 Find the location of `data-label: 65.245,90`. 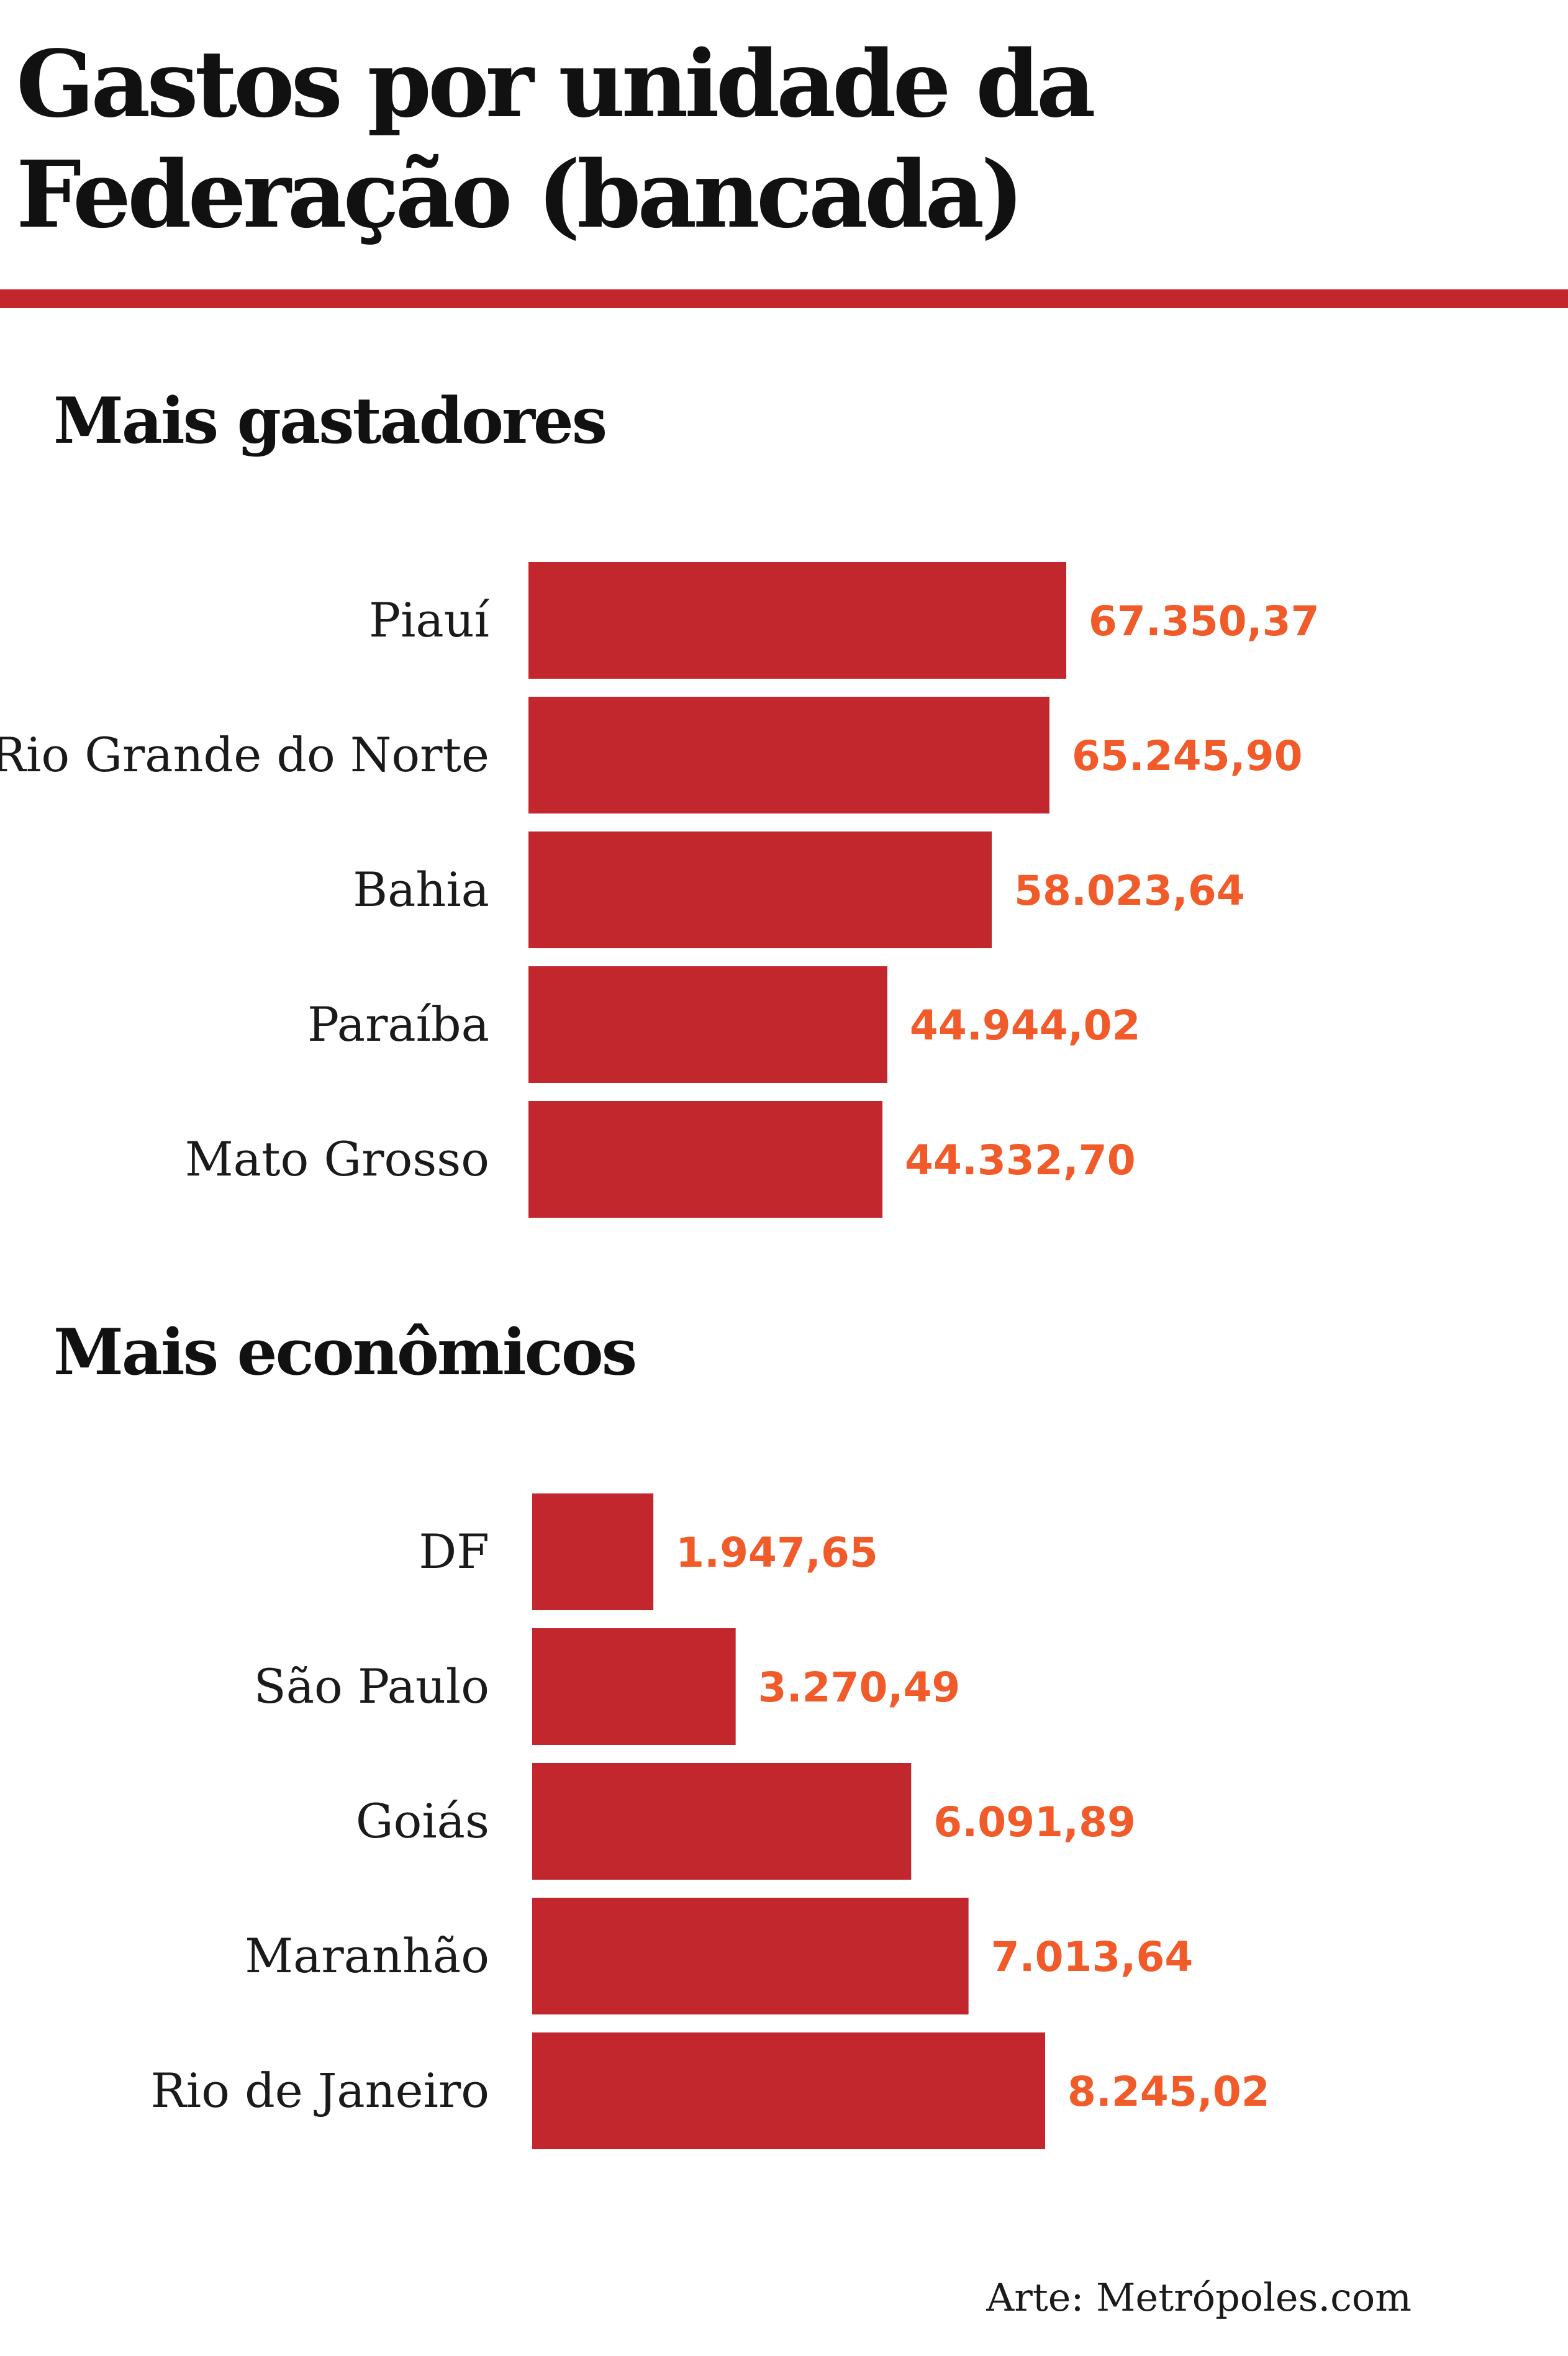

data-label: 65.245,90 is located at coordinates (1187, 756).